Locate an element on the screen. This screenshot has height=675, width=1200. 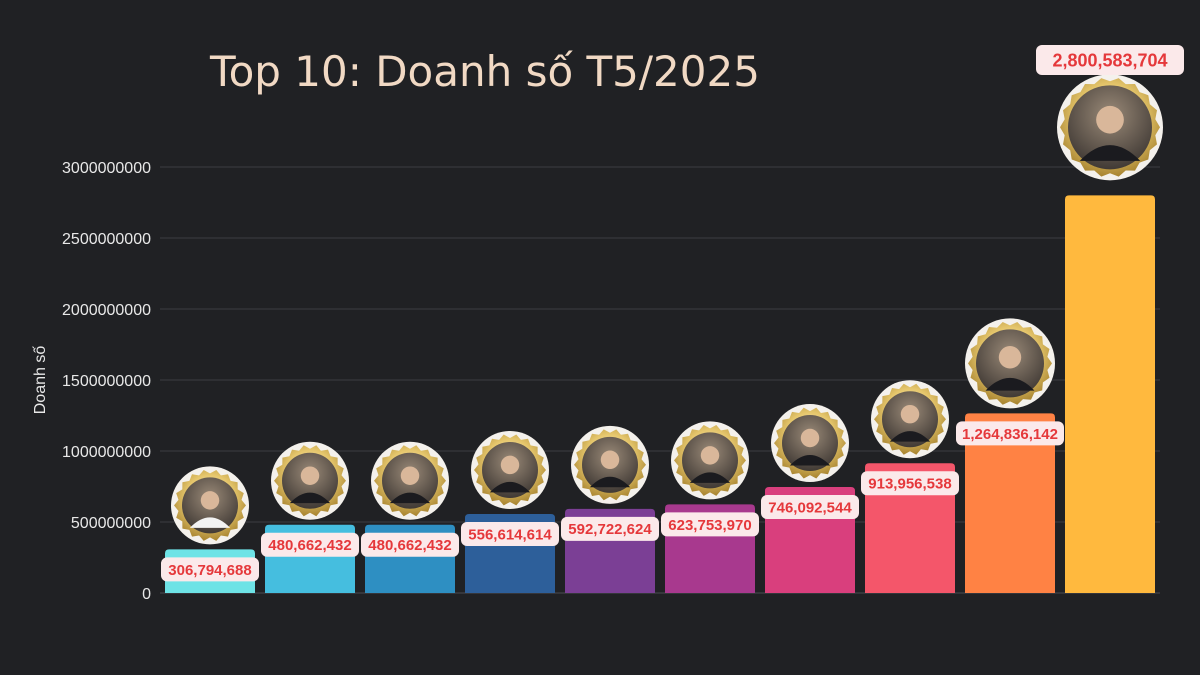
y-tick-label: 0 is located at coordinates (146, 594).